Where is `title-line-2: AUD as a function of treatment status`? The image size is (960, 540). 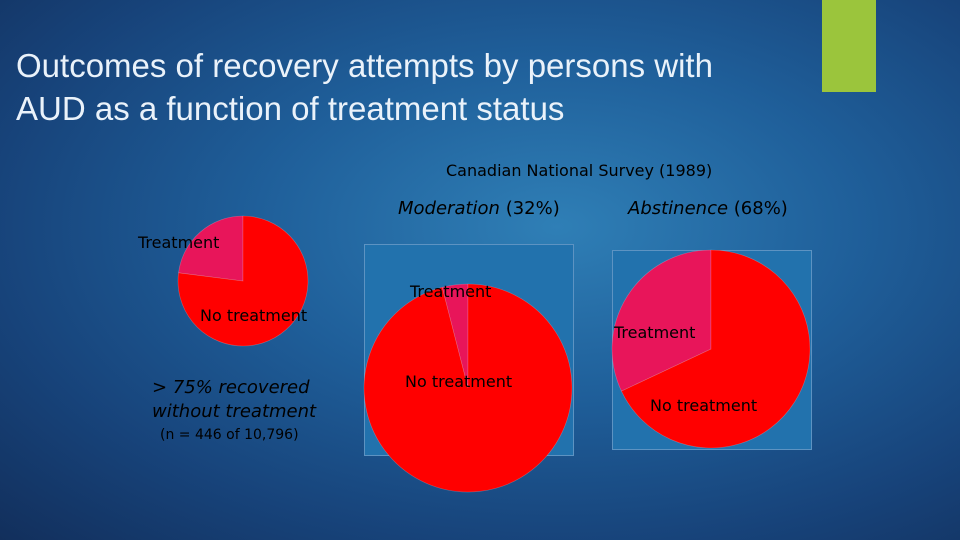
title-line-2: AUD as a function of treatment status is located at coordinates (290, 108).